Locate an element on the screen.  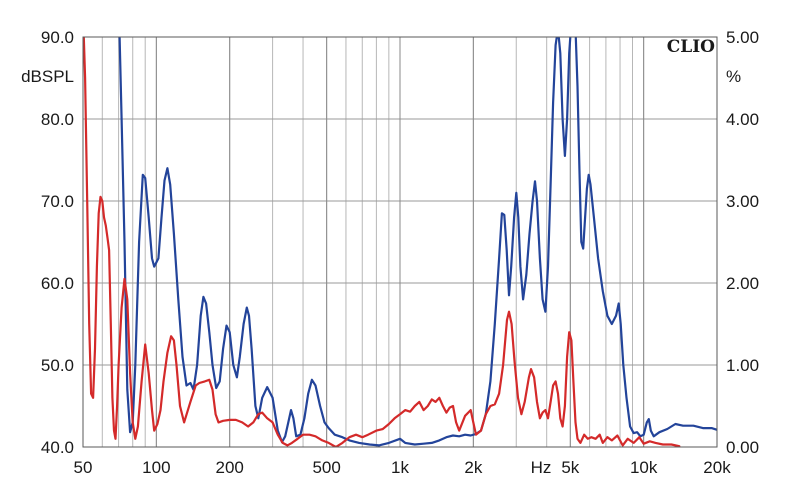
y-right-tick-label: 5.00 is located at coordinates (742, 37).